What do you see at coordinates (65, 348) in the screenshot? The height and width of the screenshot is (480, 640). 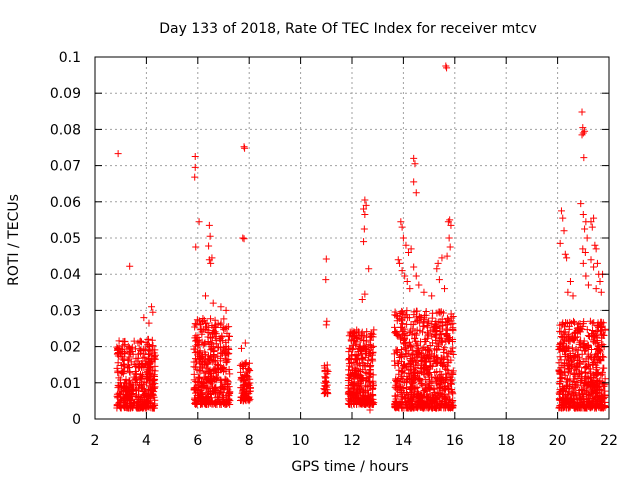 I see `y-tick-label: 0.02` at bounding box center [65, 348].